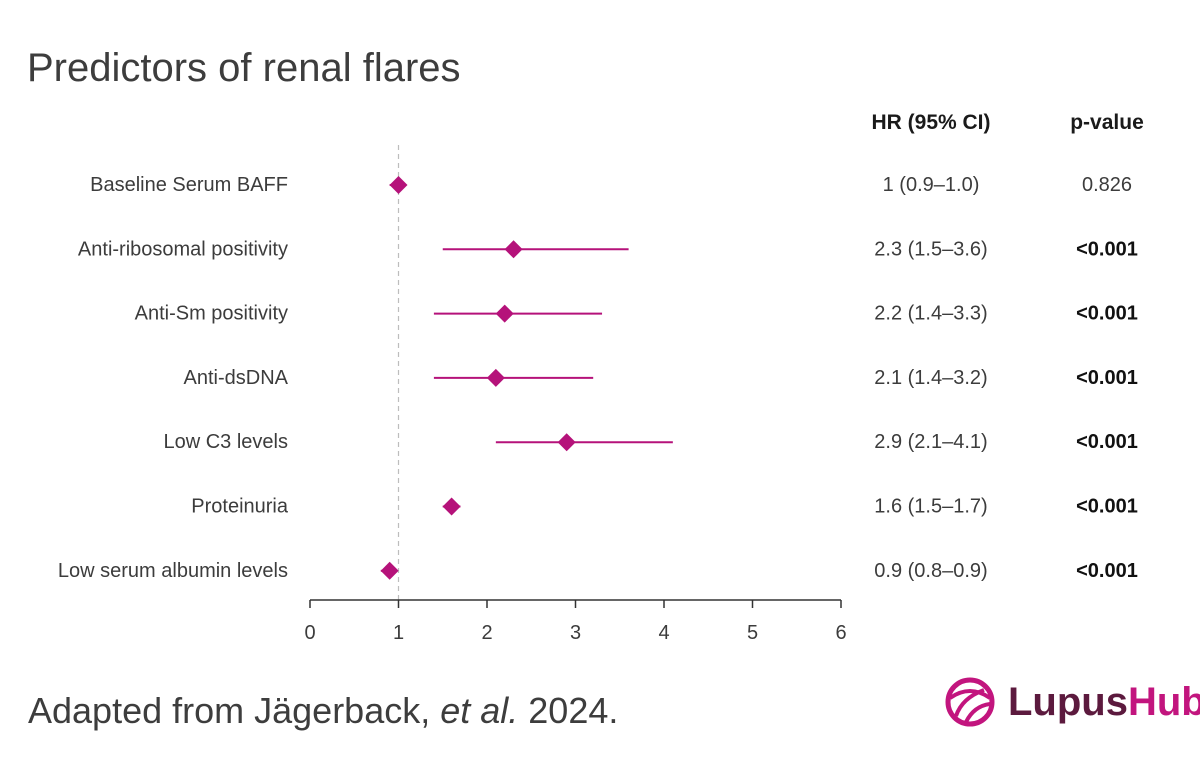  What do you see at coordinates (173, 571) in the screenshot?
I see `row-label: Low serum albumin levels` at bounding box center [173, 571].